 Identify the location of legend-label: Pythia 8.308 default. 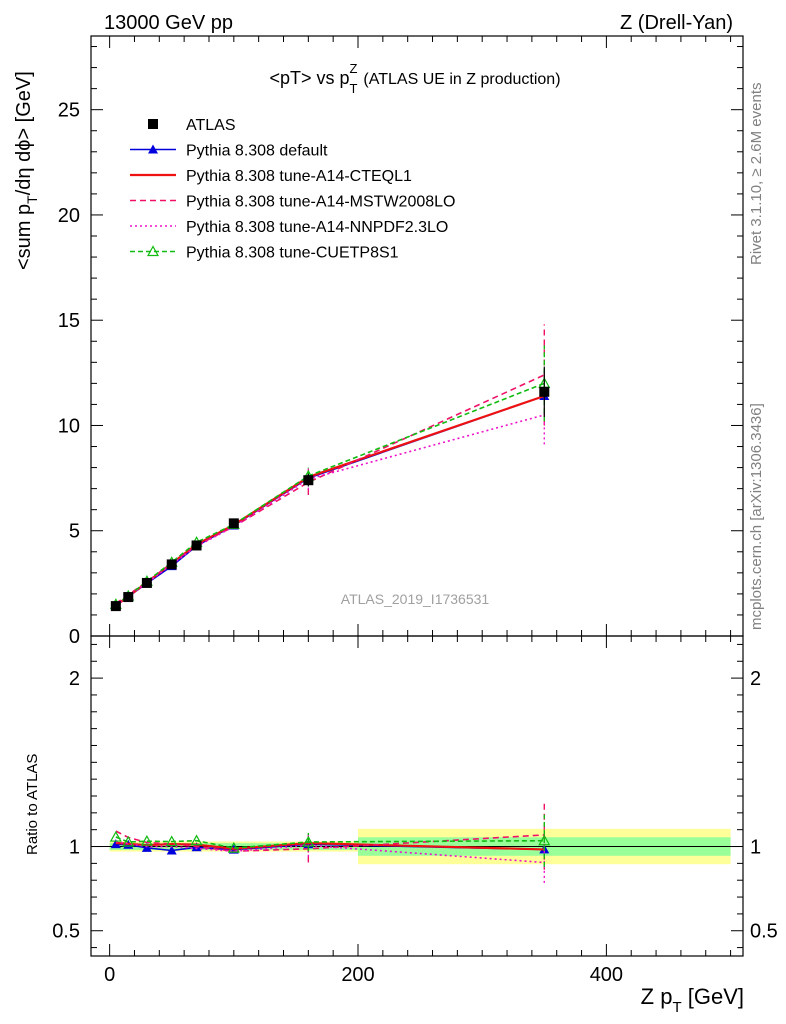
(257, 151).